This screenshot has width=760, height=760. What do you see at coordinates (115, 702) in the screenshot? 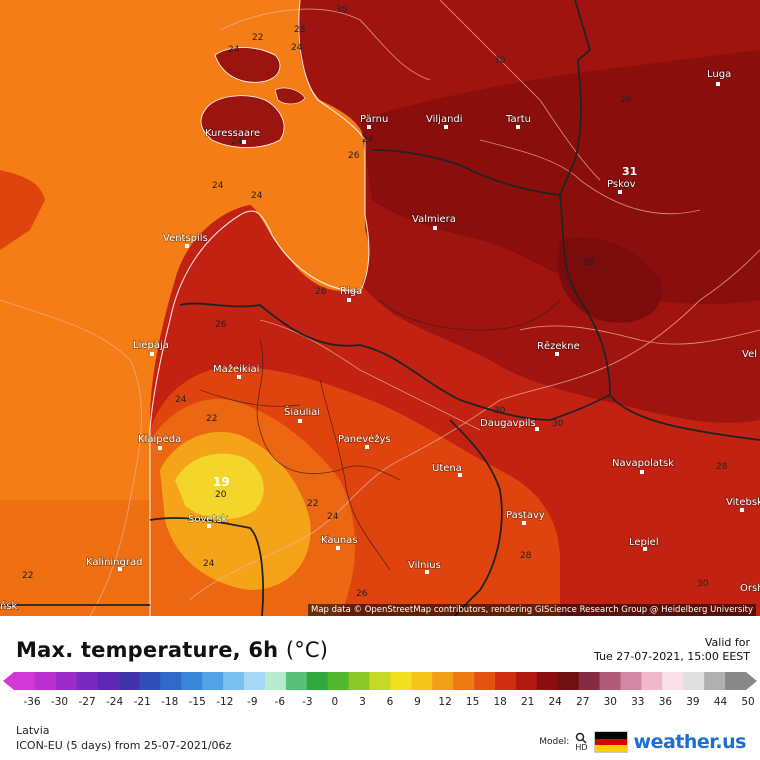
I see `scale-tick-label: -24` at bounding box center [115, 702].